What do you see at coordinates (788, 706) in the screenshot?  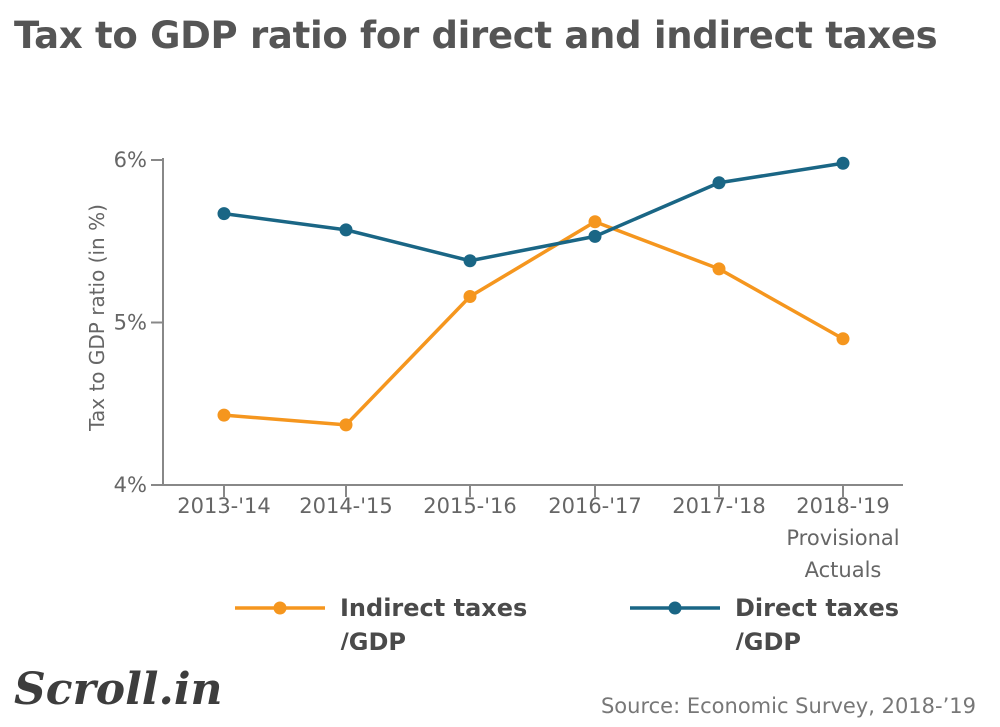 I see `source-note: Source: Economic Survey, 2018-’19` at bounding box center [788, 706].